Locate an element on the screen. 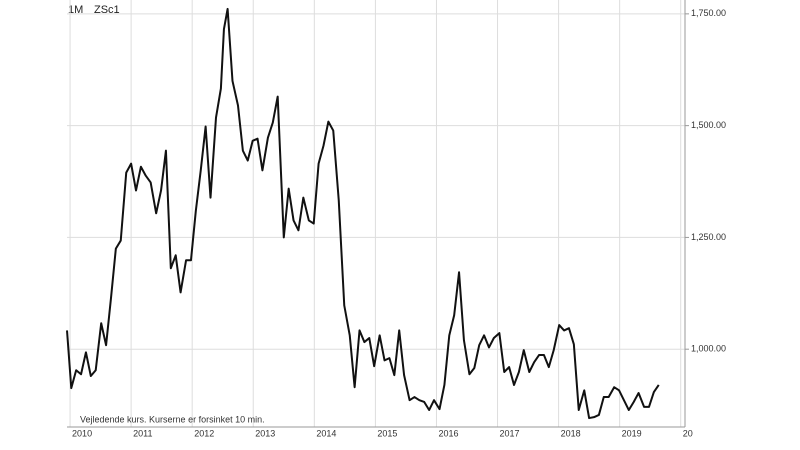 This screenshot has width=800, height=450. x-tick-label: 20 is located at coordinates (688, 433).